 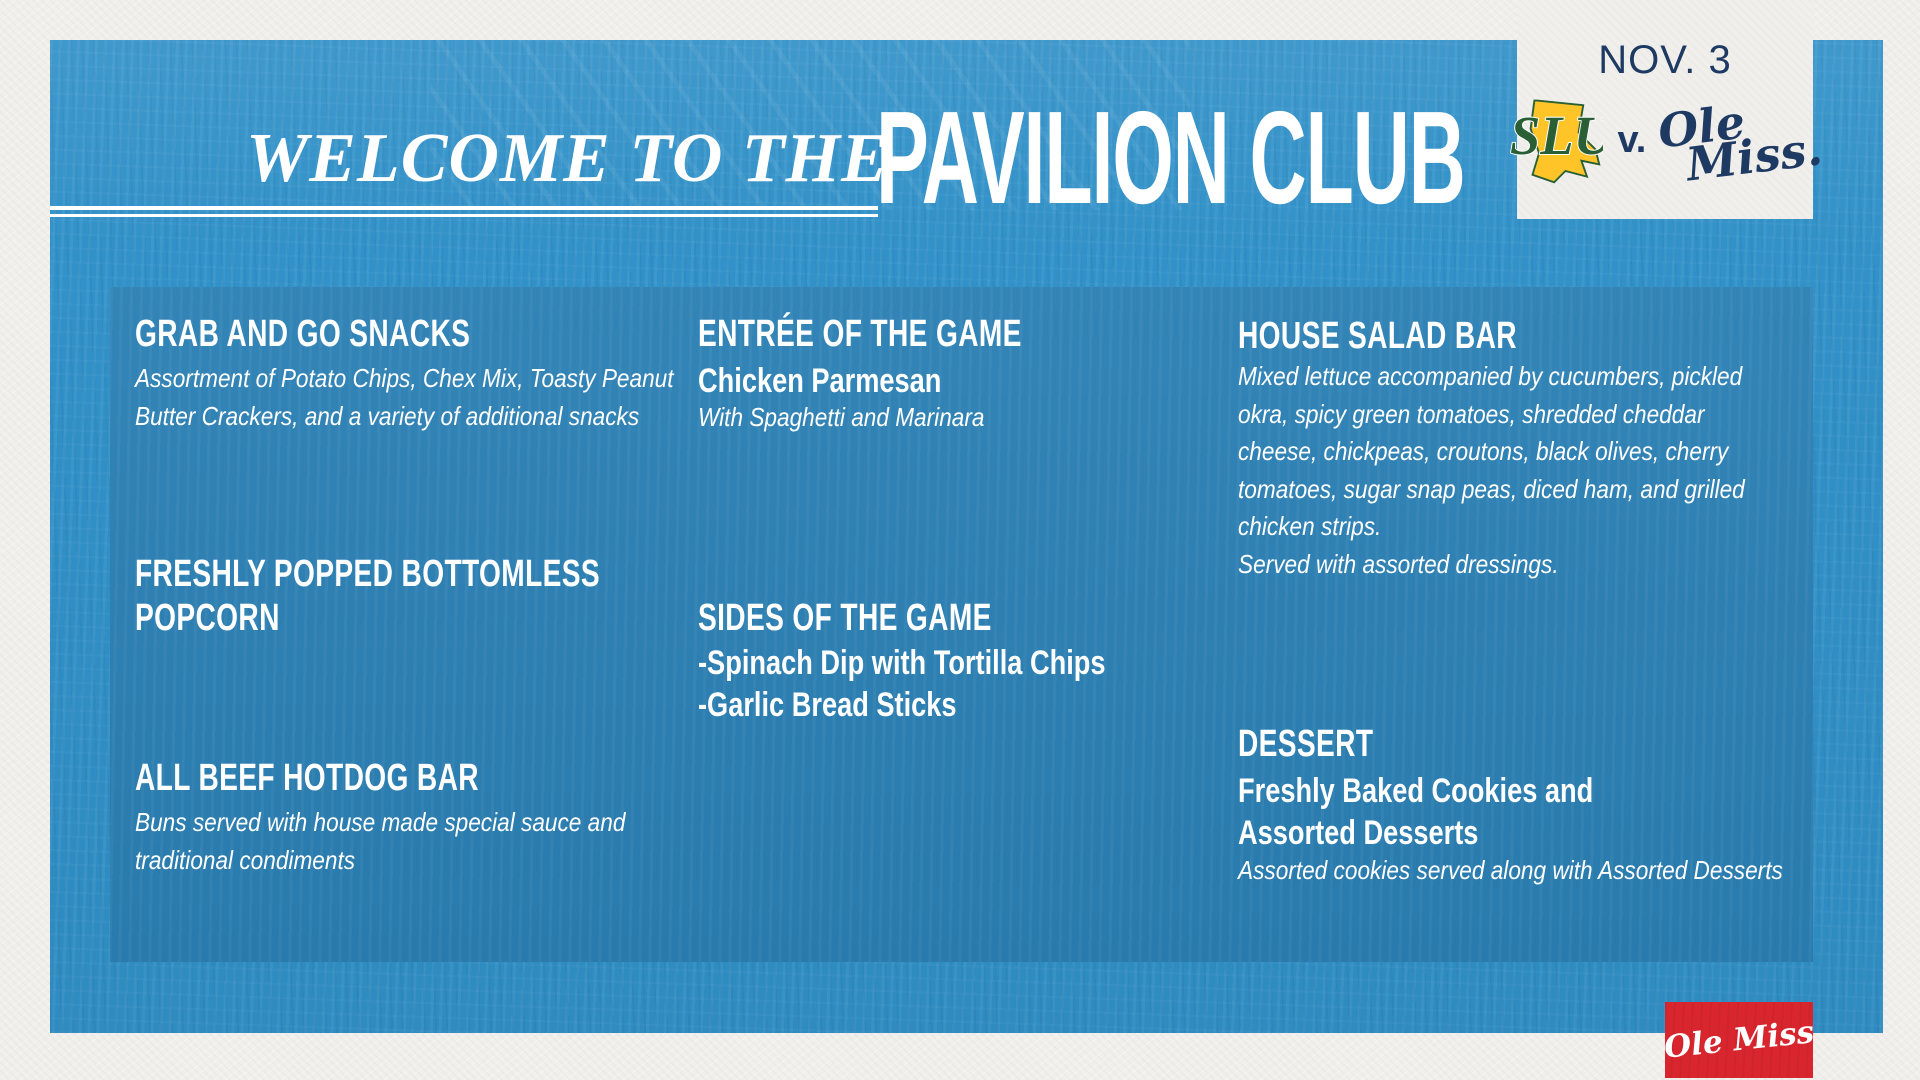 What do you see at coordinates (464, 208) in the screenshot?
I see `header-divider-top` at bounding box center [464, 208].